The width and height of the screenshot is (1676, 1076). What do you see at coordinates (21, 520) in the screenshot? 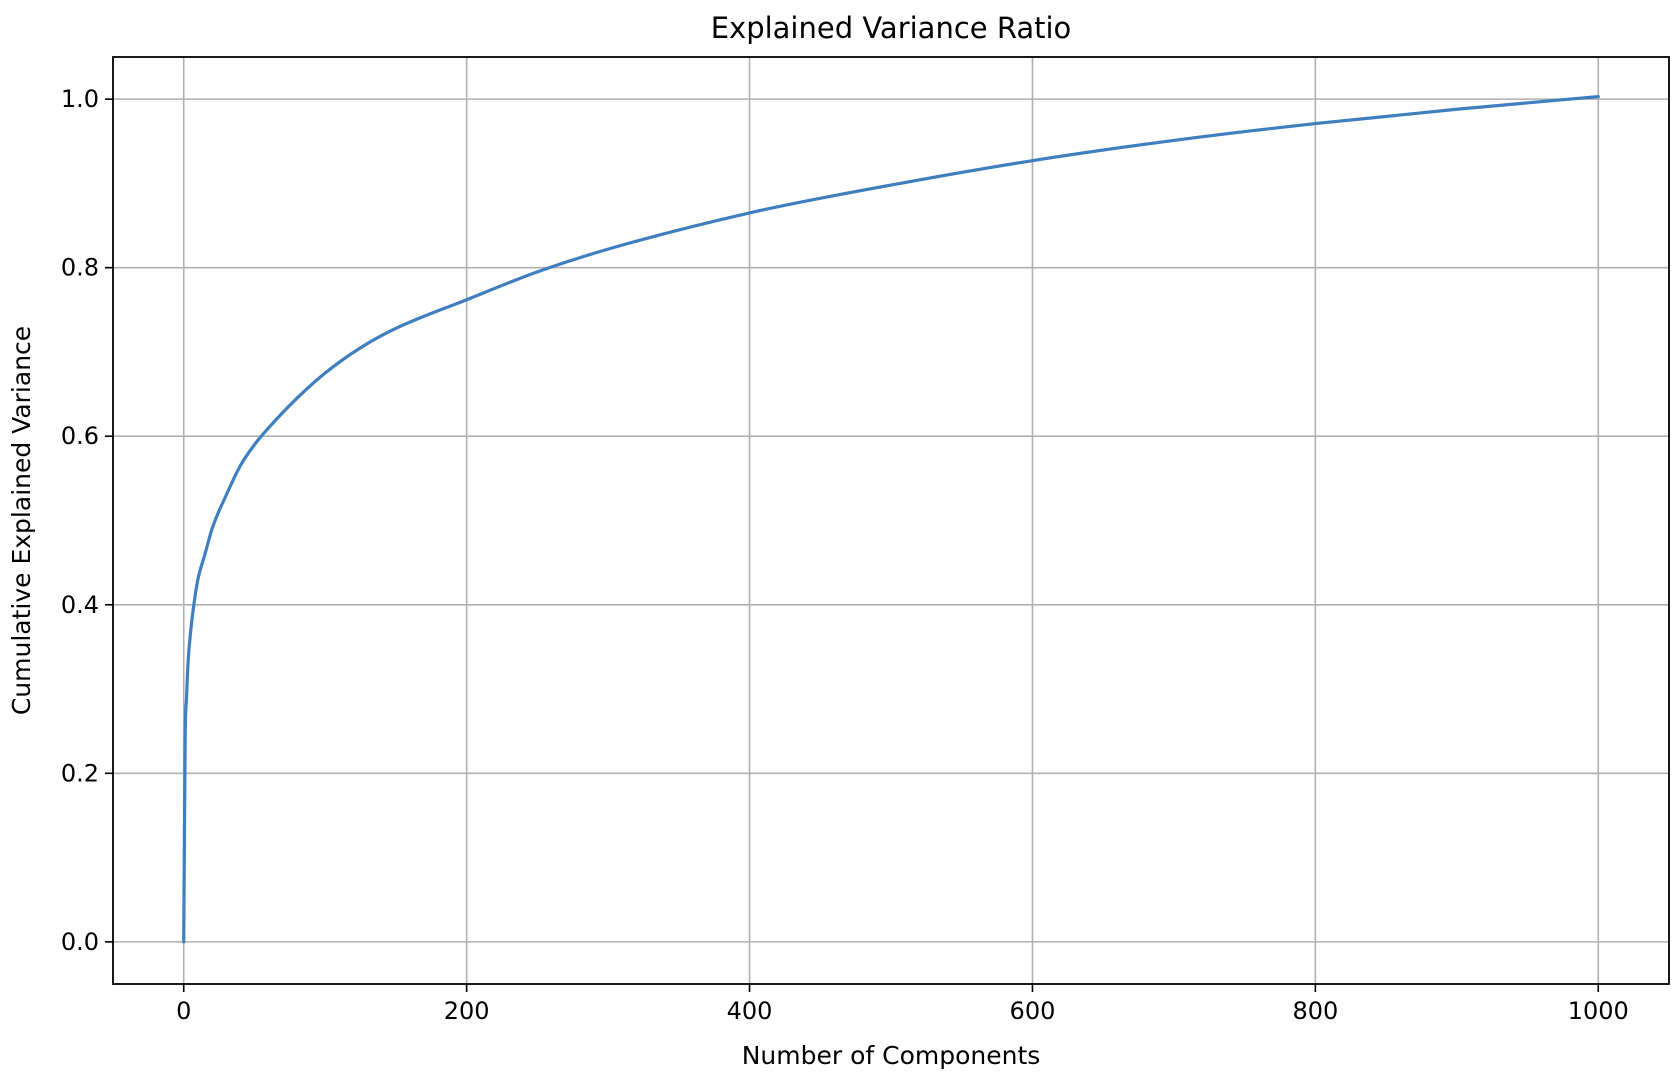
I see `y-axis-label: Cumulative Explained Variance` at bounding box center [21, 520].